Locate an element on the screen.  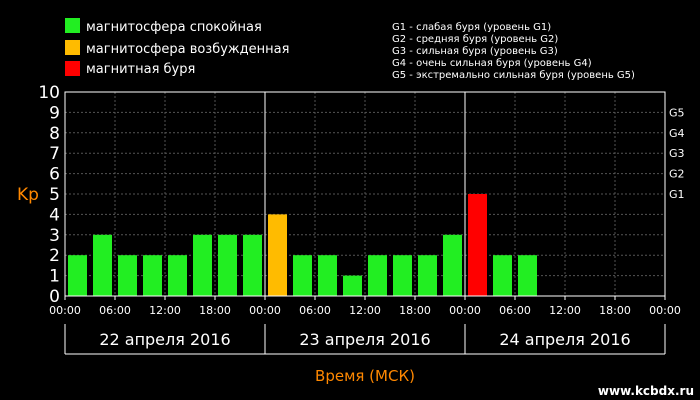
y-tick-label: 0 is located at coordinates (54, 297).